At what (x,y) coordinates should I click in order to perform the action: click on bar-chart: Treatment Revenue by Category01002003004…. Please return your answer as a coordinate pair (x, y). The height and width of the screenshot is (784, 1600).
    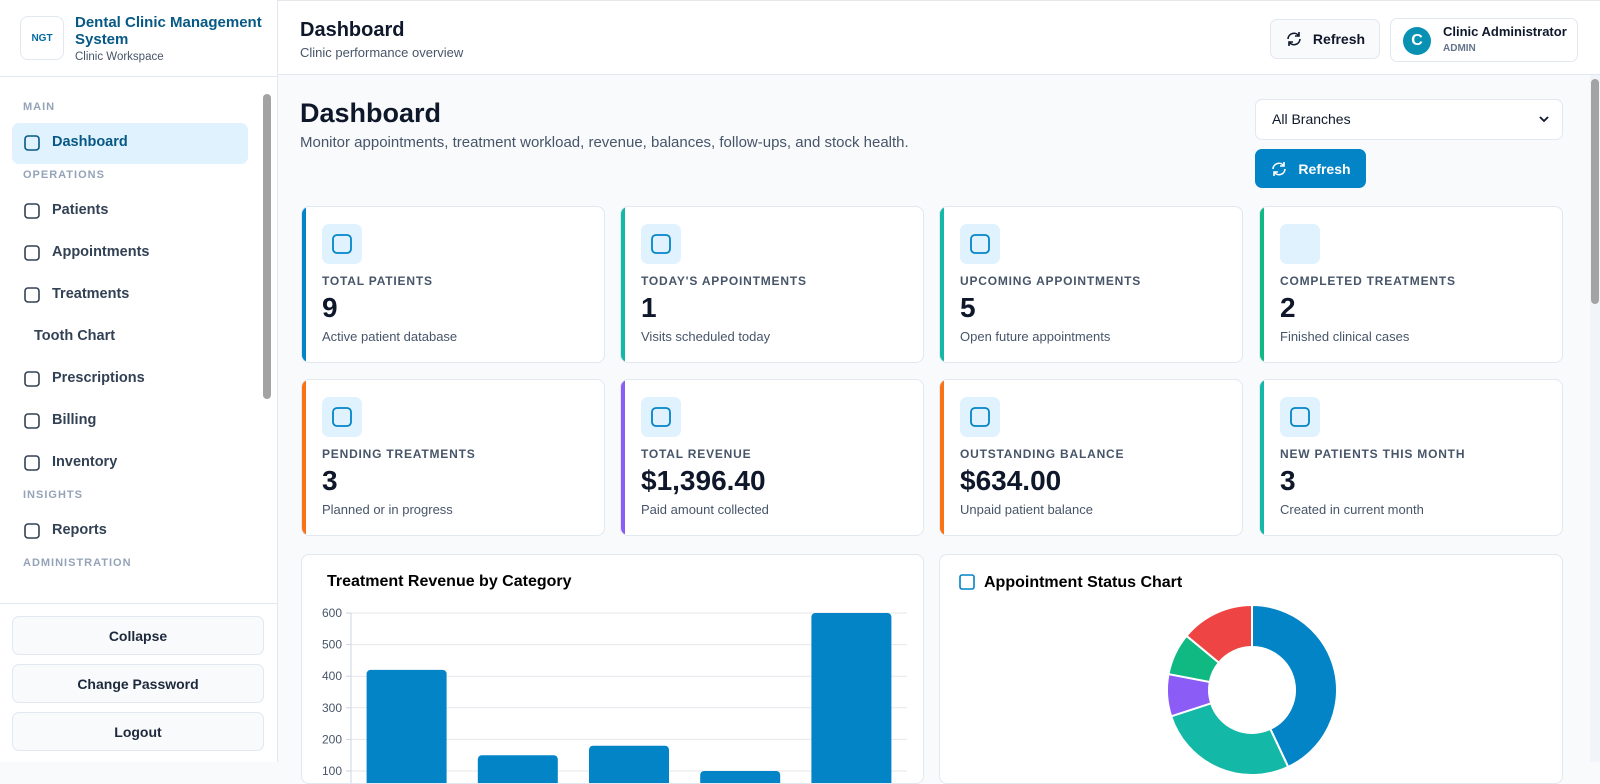
    Looking at the image, I should click on (614, 678).